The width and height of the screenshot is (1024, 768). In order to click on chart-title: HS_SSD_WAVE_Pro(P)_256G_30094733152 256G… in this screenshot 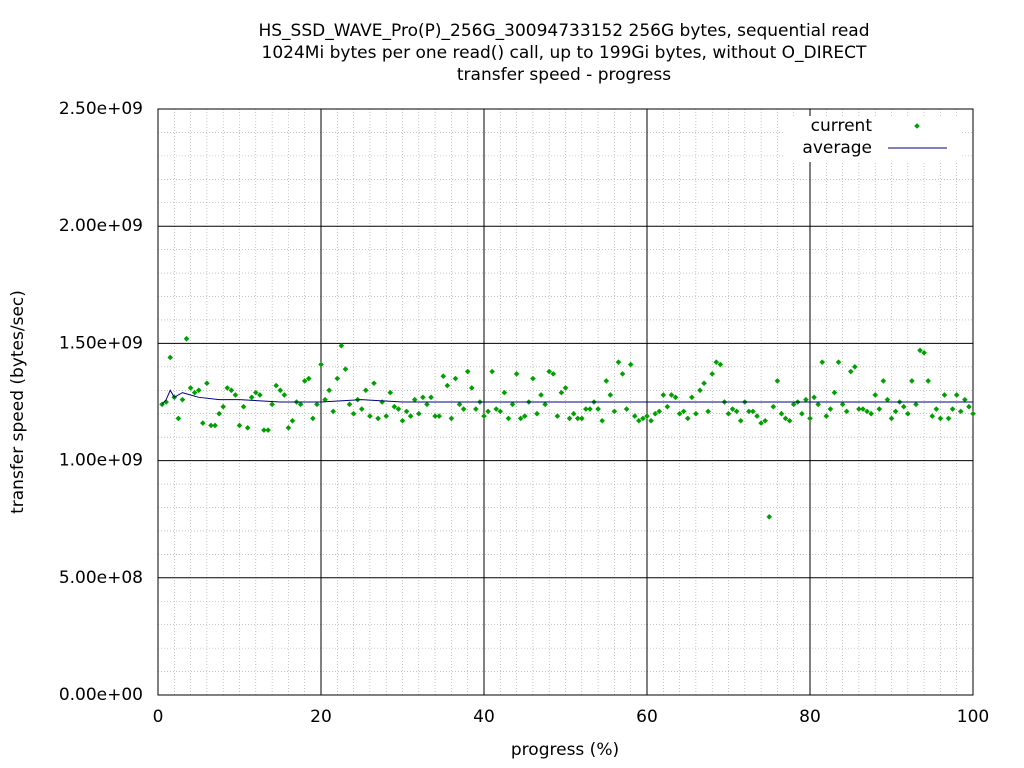, I will do `click(563, 31)`.